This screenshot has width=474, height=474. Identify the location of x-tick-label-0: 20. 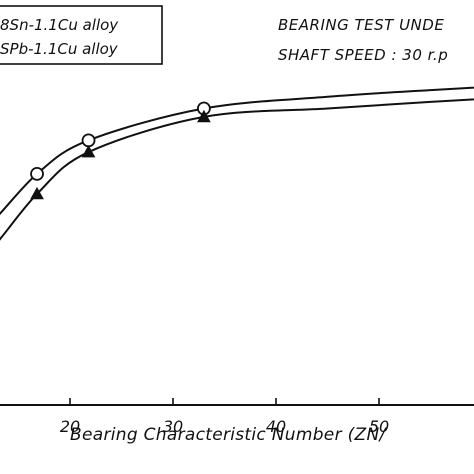
(70, 426).